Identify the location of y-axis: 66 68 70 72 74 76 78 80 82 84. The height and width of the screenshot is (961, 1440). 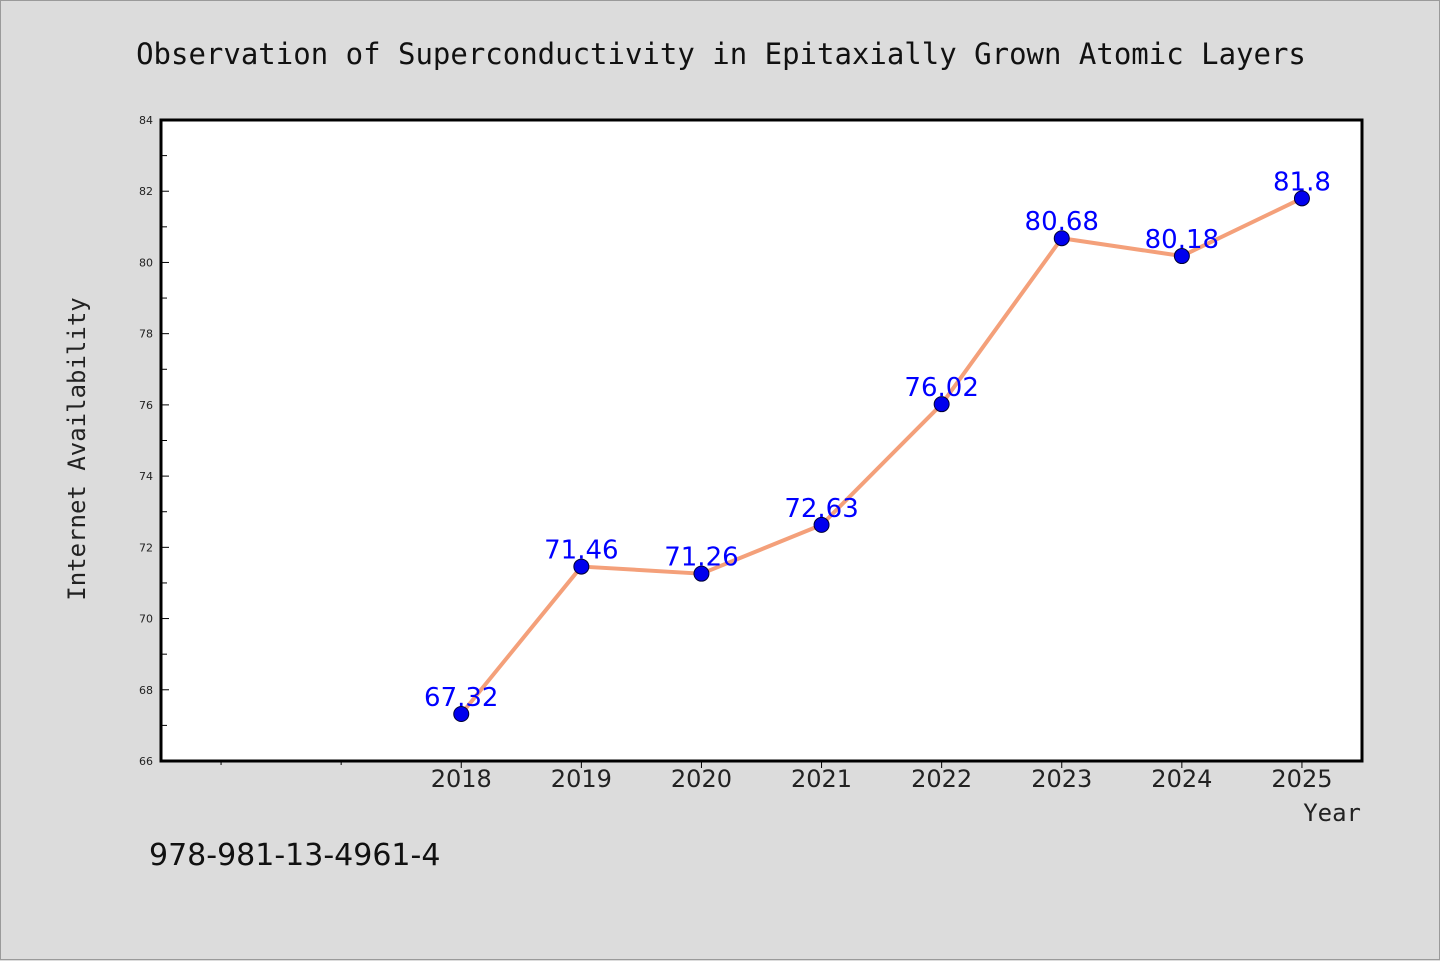
(154, 441).